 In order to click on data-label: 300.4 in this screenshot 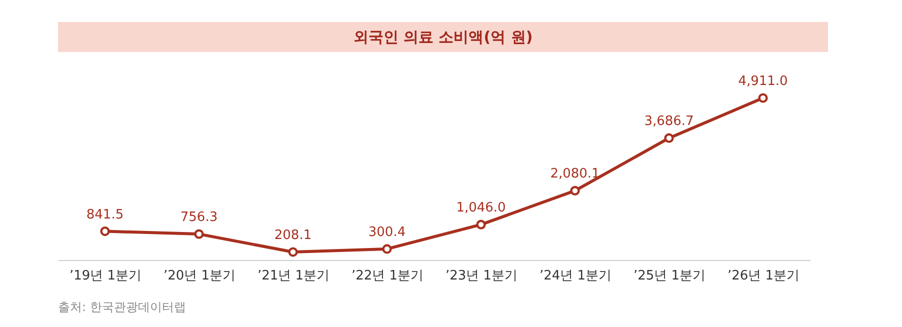, I will do `click(387, 232)`.